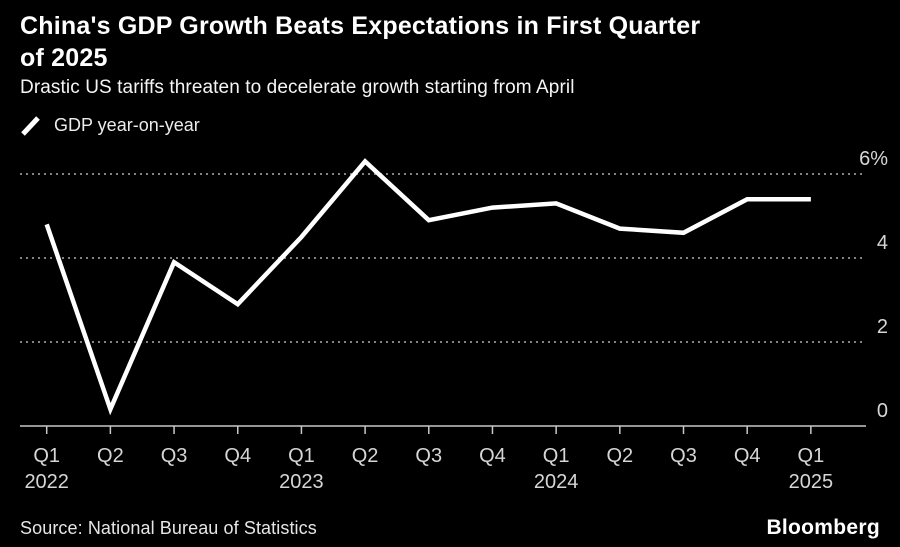  What do you see at coordinates (46, 482) in the screenshot?
I see `x-year-label: 2022` at bounding box center [46, 482].